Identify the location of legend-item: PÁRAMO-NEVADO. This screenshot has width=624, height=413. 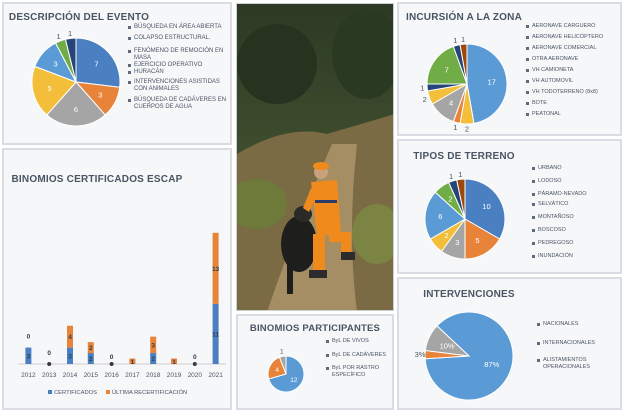
(562, 194).